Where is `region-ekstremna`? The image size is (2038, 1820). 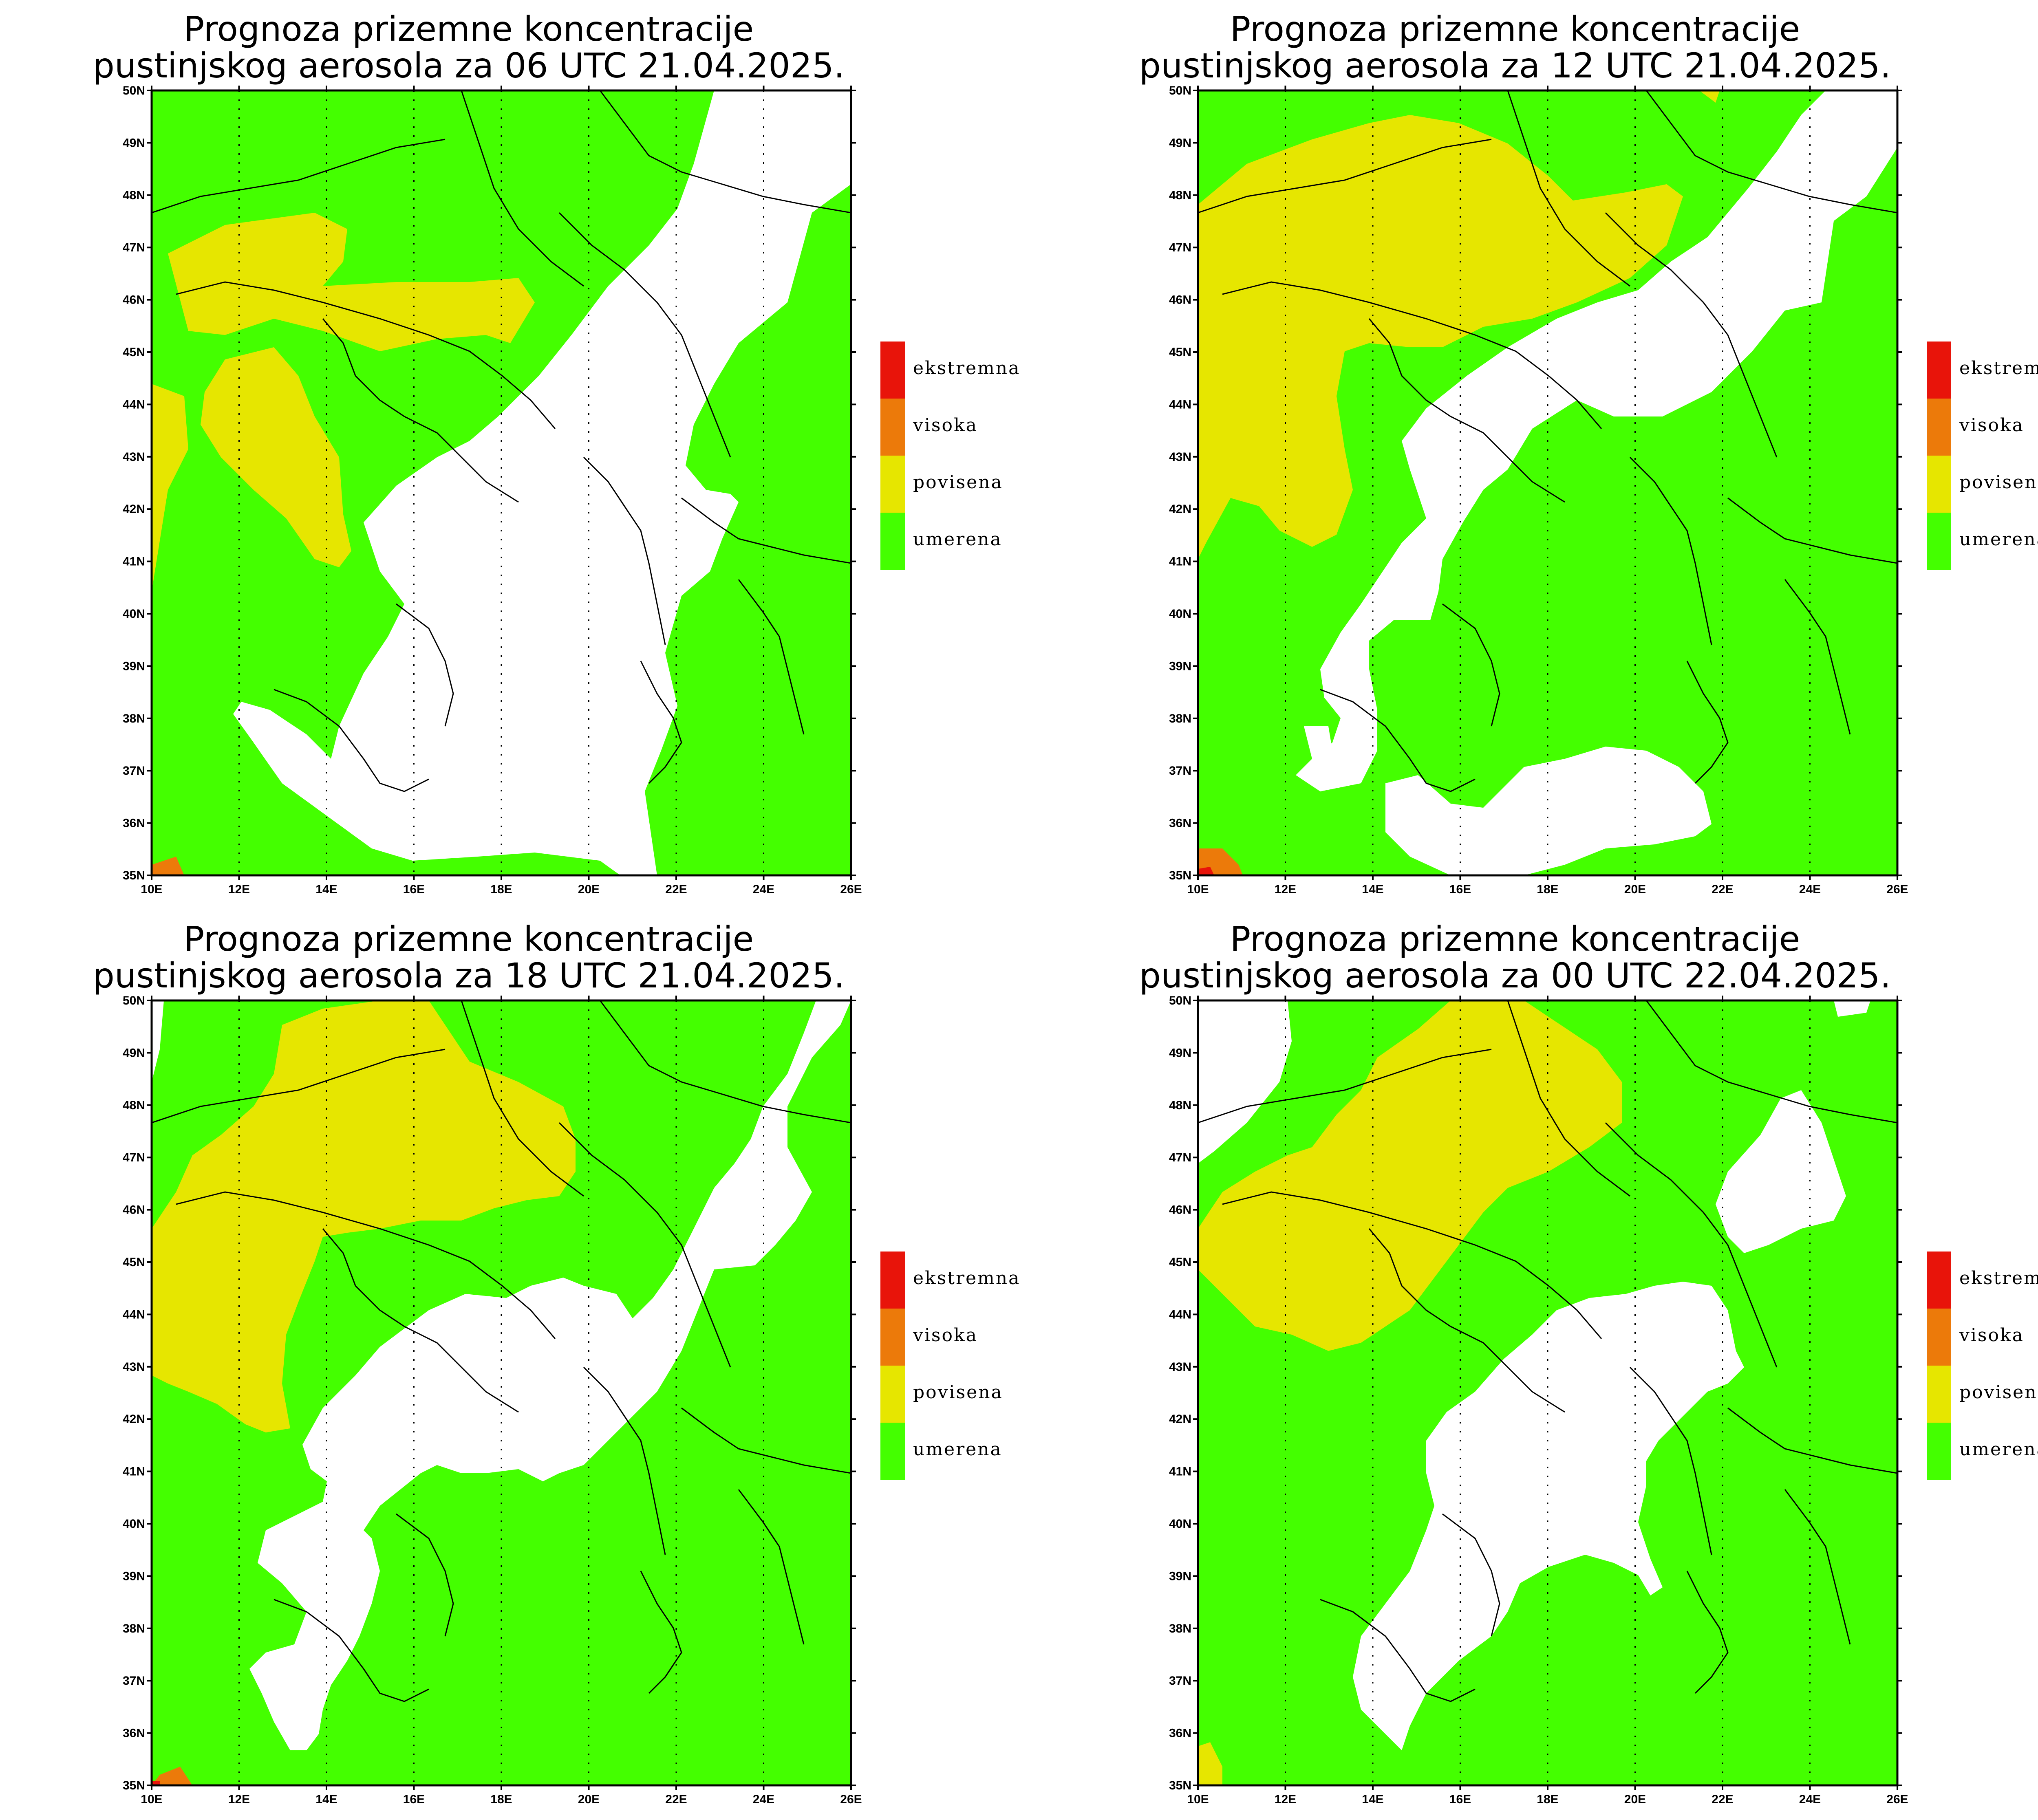 region-ekstremna is located at coordinates (1206, 871).